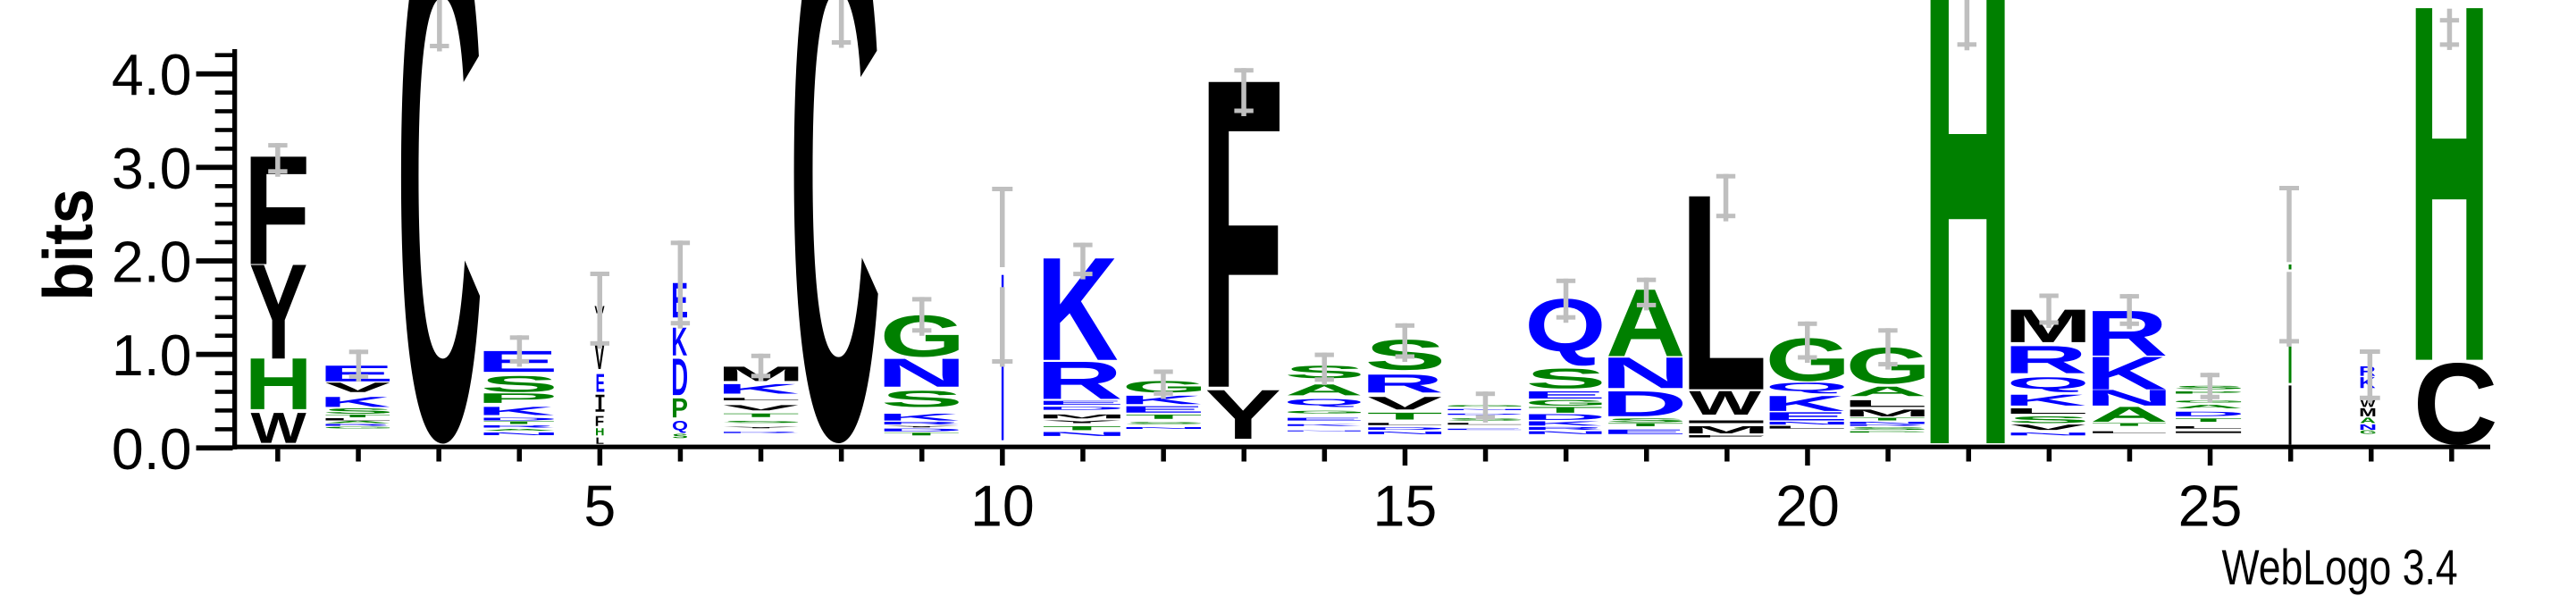  What do you see at coordinates (152, 263) in the screenshot?
I see `svg-text: 2.0` at bounding box center [152, 263].